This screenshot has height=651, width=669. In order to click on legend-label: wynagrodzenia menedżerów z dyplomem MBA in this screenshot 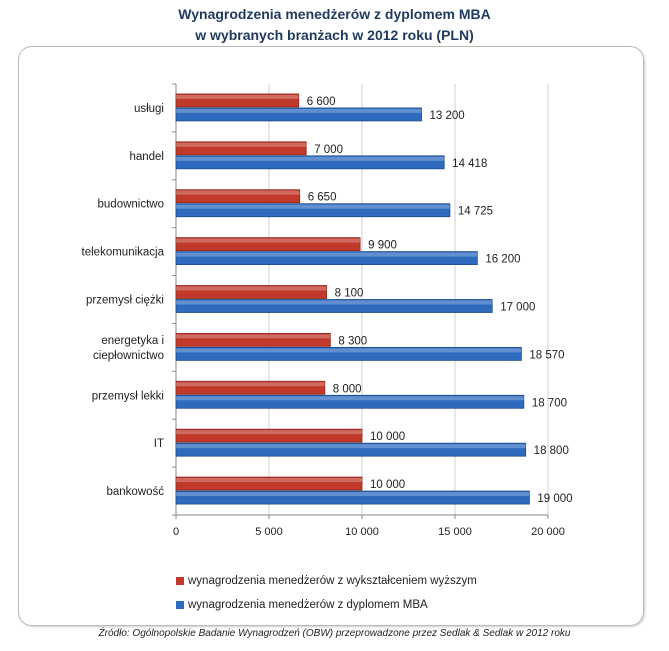, I will do `click(308, 605)`.